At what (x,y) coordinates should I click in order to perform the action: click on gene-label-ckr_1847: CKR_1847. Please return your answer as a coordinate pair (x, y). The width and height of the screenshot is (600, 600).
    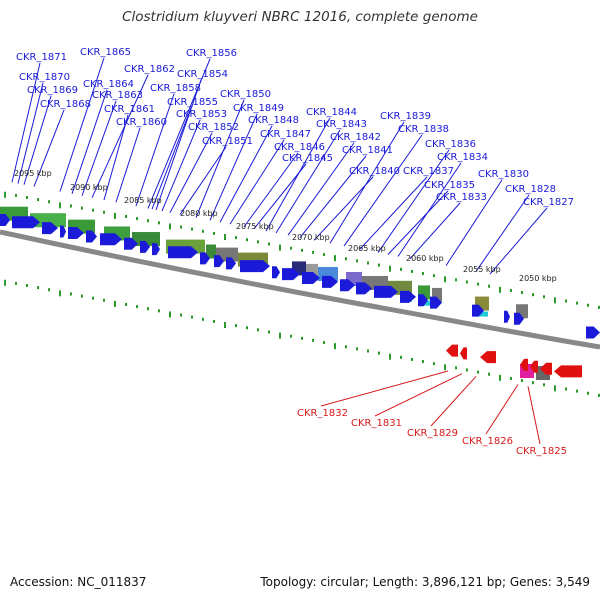
    Looking at the image, I should click on (285, 134).